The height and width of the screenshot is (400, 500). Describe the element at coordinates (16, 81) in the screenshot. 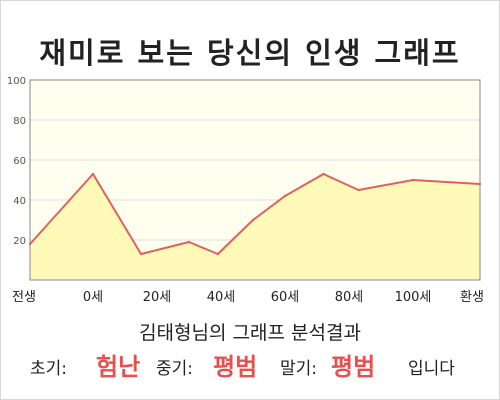

I see `y-tick-label: 100` at that location.